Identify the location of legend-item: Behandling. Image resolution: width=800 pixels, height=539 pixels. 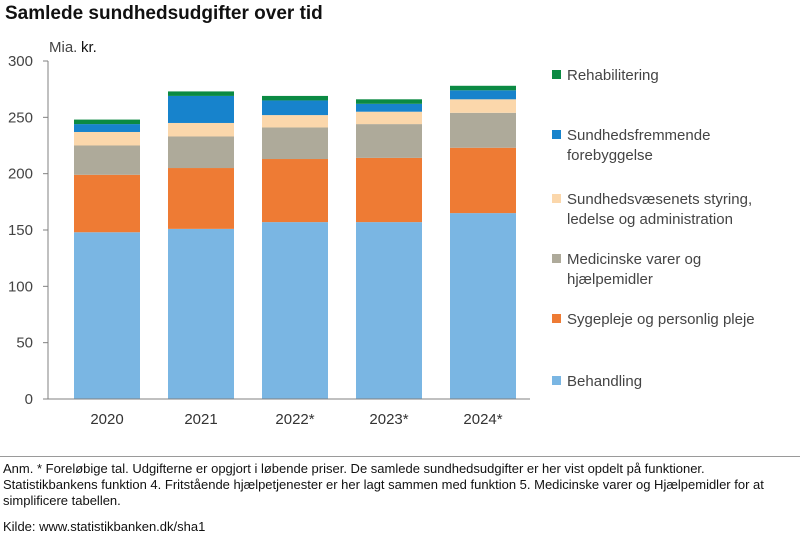
(597, 381).